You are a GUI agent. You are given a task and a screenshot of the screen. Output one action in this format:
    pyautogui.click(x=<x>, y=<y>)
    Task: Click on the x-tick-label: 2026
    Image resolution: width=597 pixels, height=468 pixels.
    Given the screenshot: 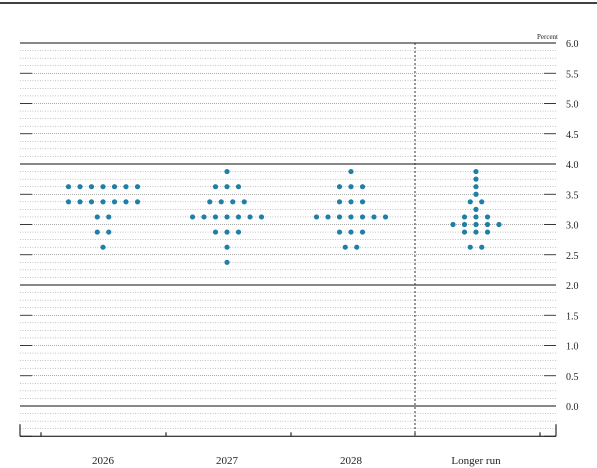 What is the action you would take?
    pyautogui.click(x=103, y=461)
    